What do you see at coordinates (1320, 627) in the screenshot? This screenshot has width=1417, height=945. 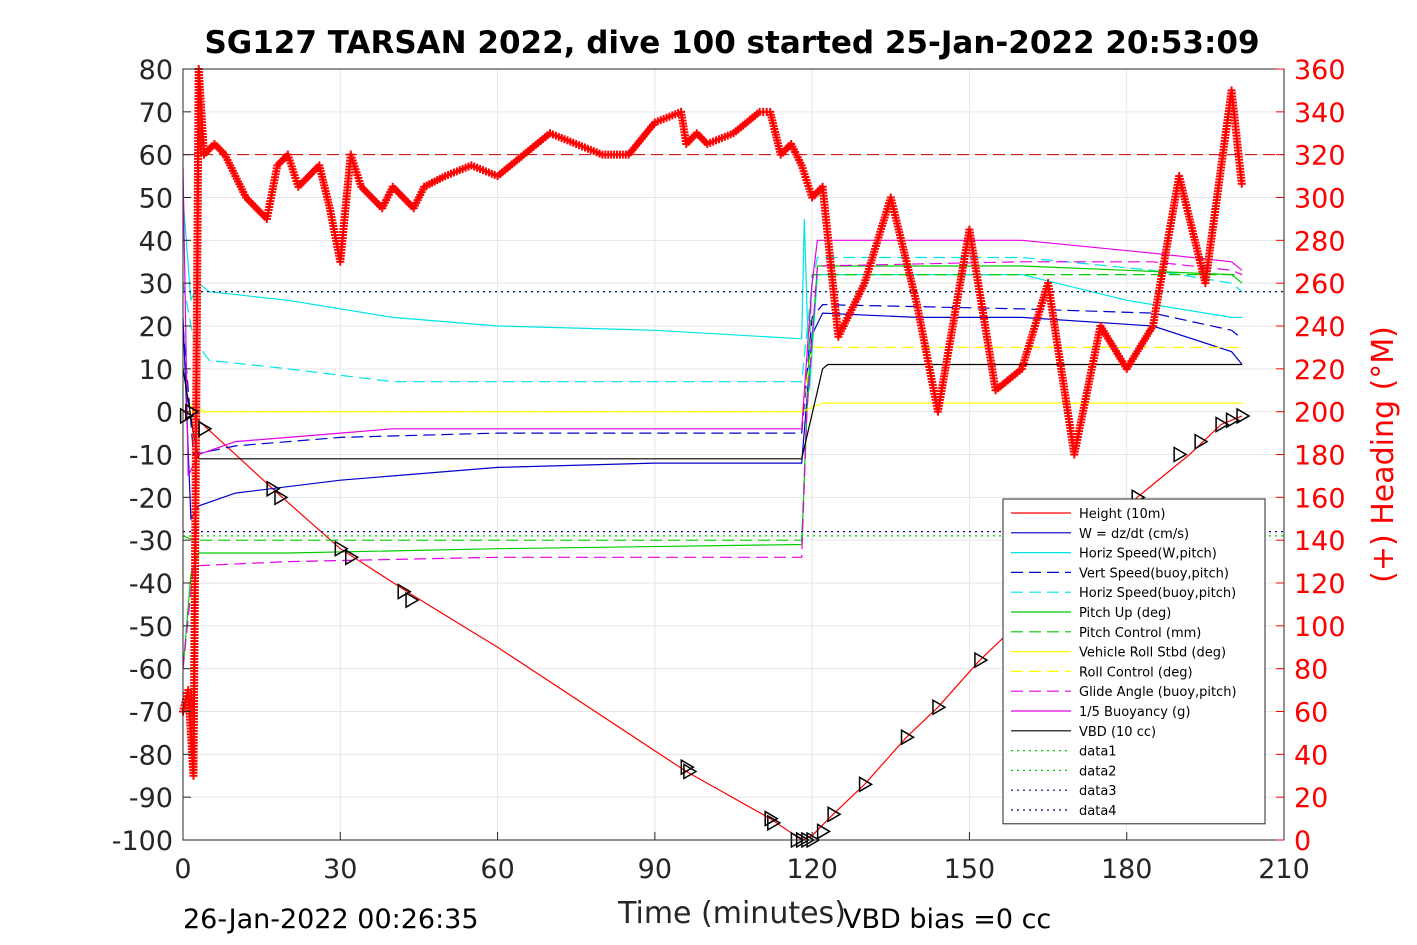 I see `y-right-tick-label: 100` at bounding box center [1320, 627].